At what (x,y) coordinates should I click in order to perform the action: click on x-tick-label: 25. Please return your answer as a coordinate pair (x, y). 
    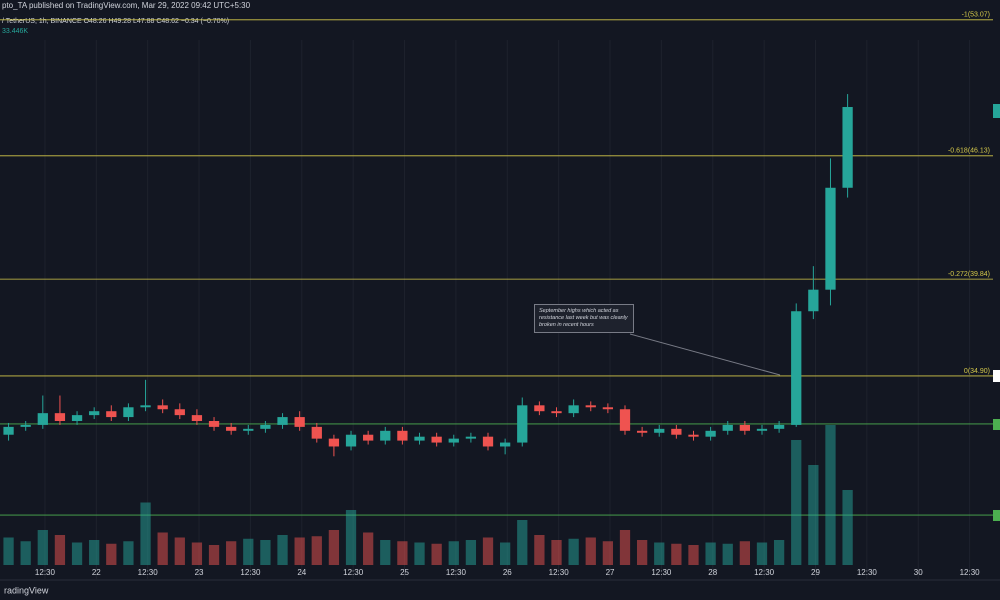
    Looking at the image, I should click on (404, 572).